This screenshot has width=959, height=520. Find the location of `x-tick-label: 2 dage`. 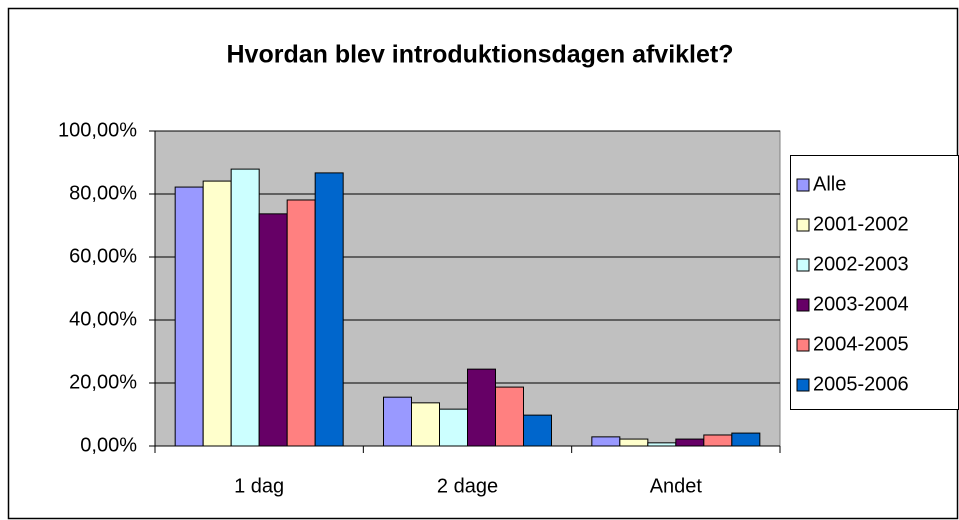

x-tick-label: 2 dage is located at coordinates (467, 486).